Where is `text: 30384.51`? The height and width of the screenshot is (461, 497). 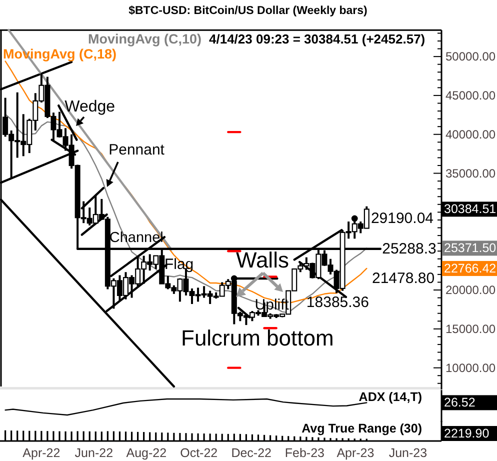
text: 30384.51 is located at coordinates (470, 209).